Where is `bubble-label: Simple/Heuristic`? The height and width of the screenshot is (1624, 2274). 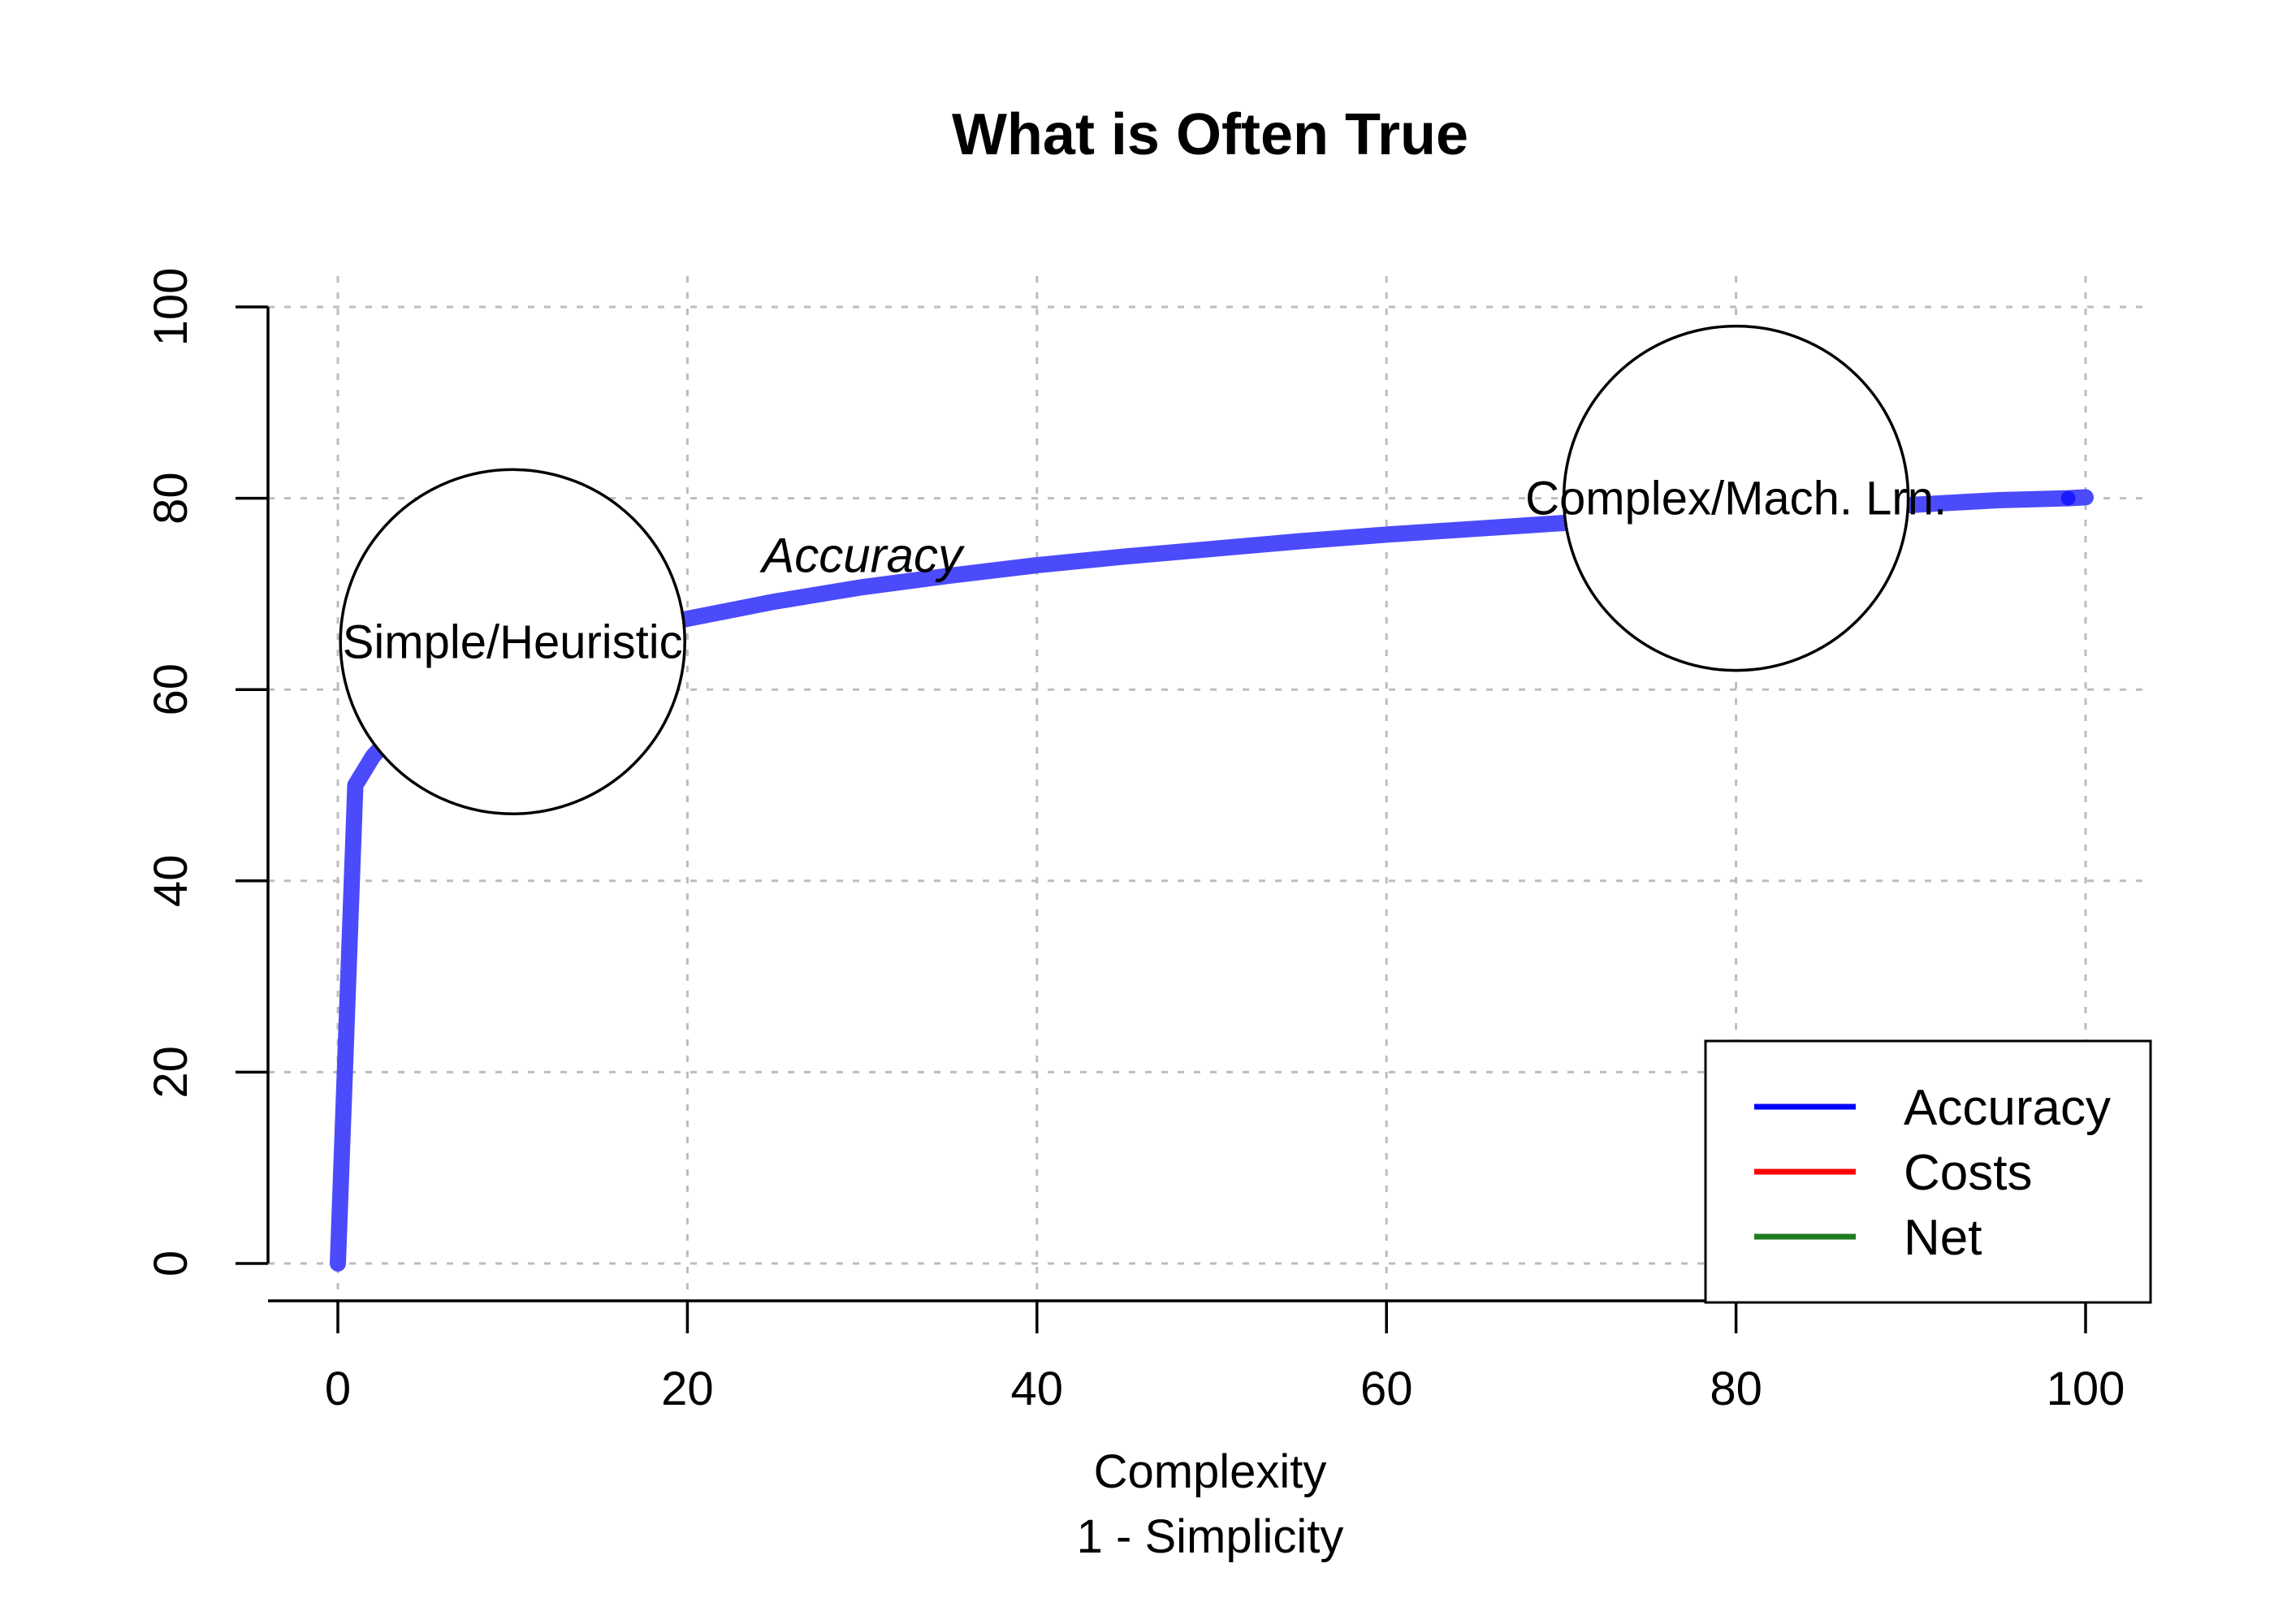 bubble-label: Simple/Heuristic is located at coordinates (513, 642).